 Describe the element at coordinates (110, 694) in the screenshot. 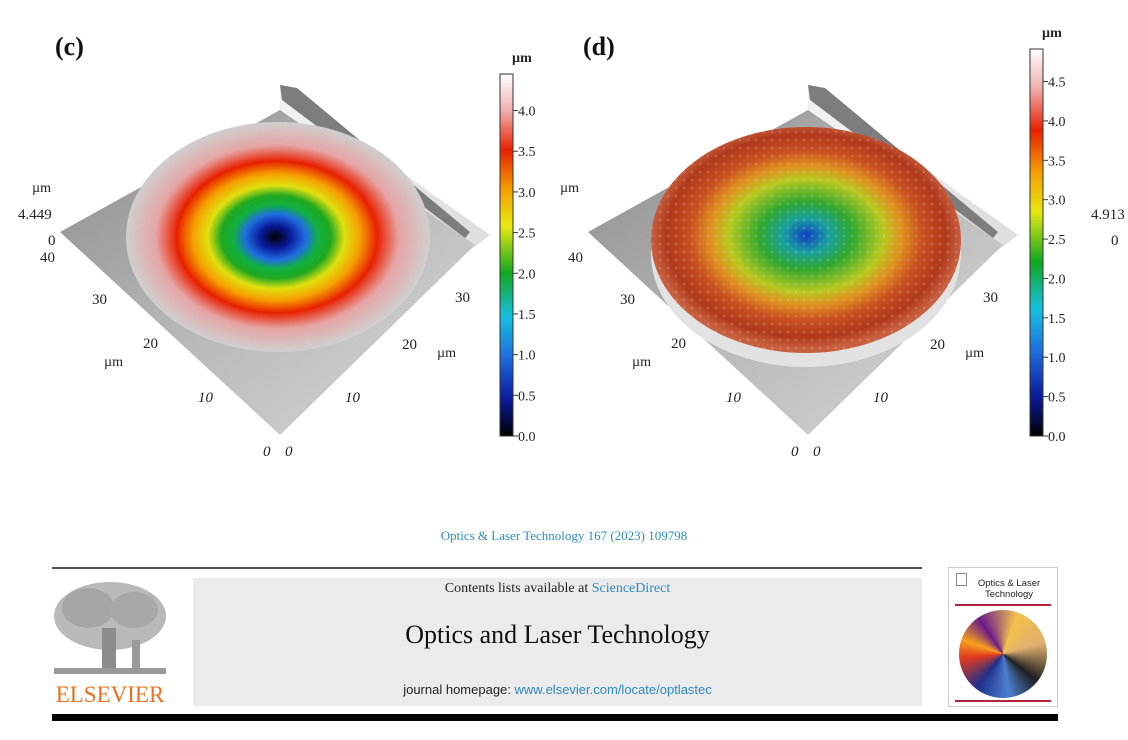

I see `publisher-name: ELSEVIER` at that location.